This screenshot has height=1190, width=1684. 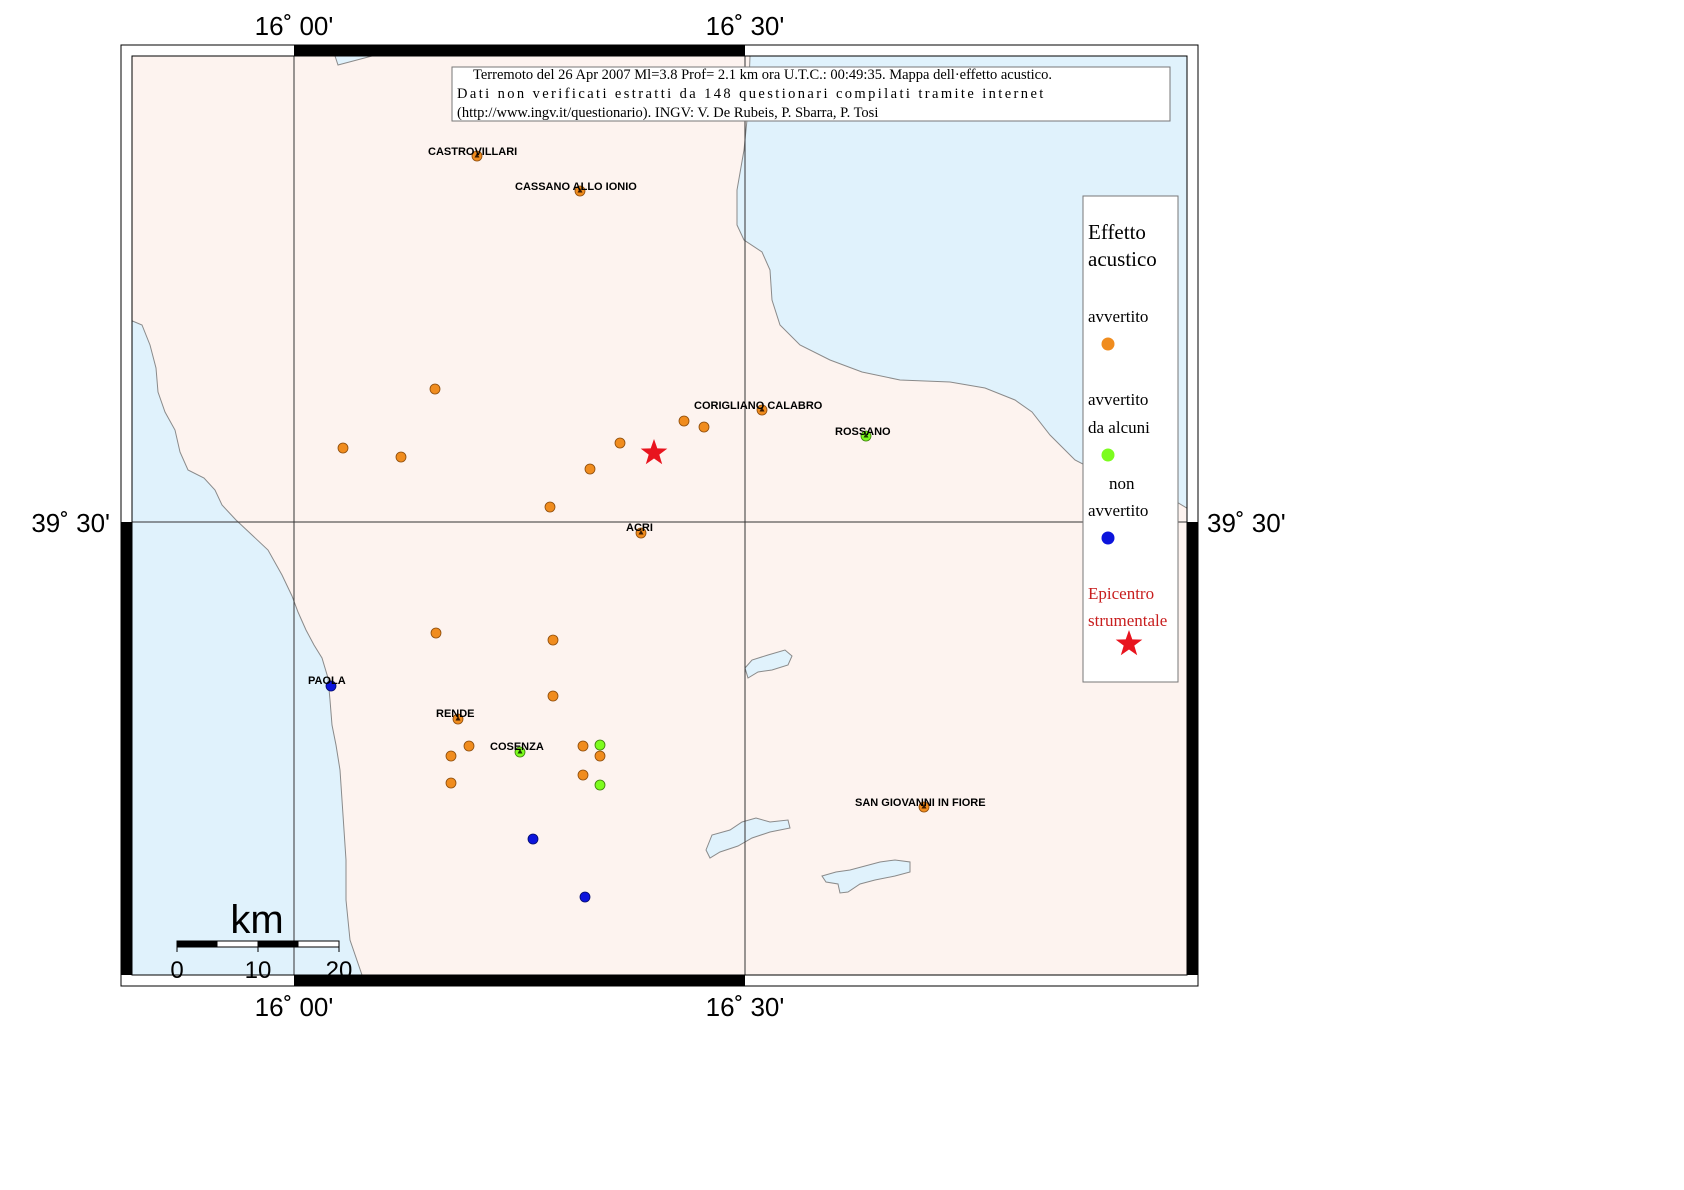 I want to click on place-label-castrovillari: CASTROVILLARI, so click(x=472, y=152).